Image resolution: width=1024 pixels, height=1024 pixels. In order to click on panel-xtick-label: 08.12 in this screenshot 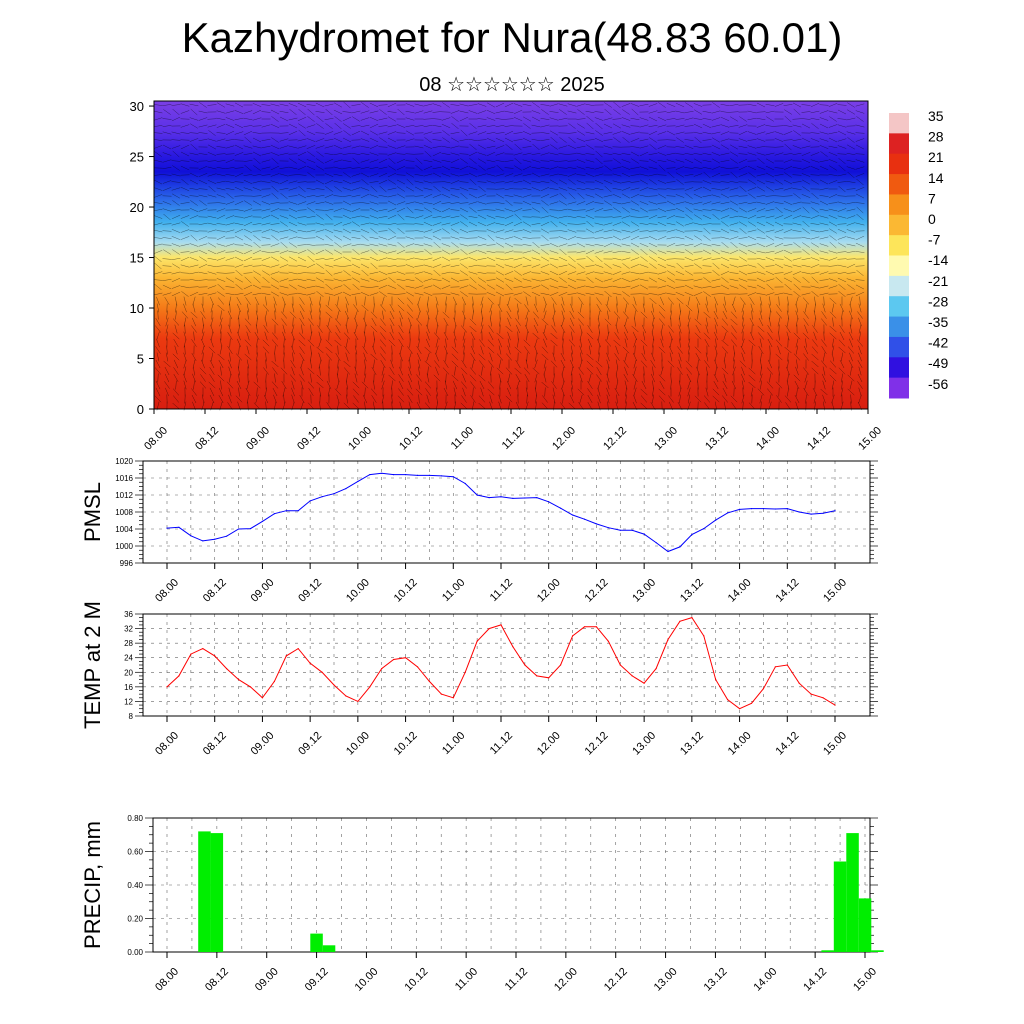, I will do `click(215, 591)`.